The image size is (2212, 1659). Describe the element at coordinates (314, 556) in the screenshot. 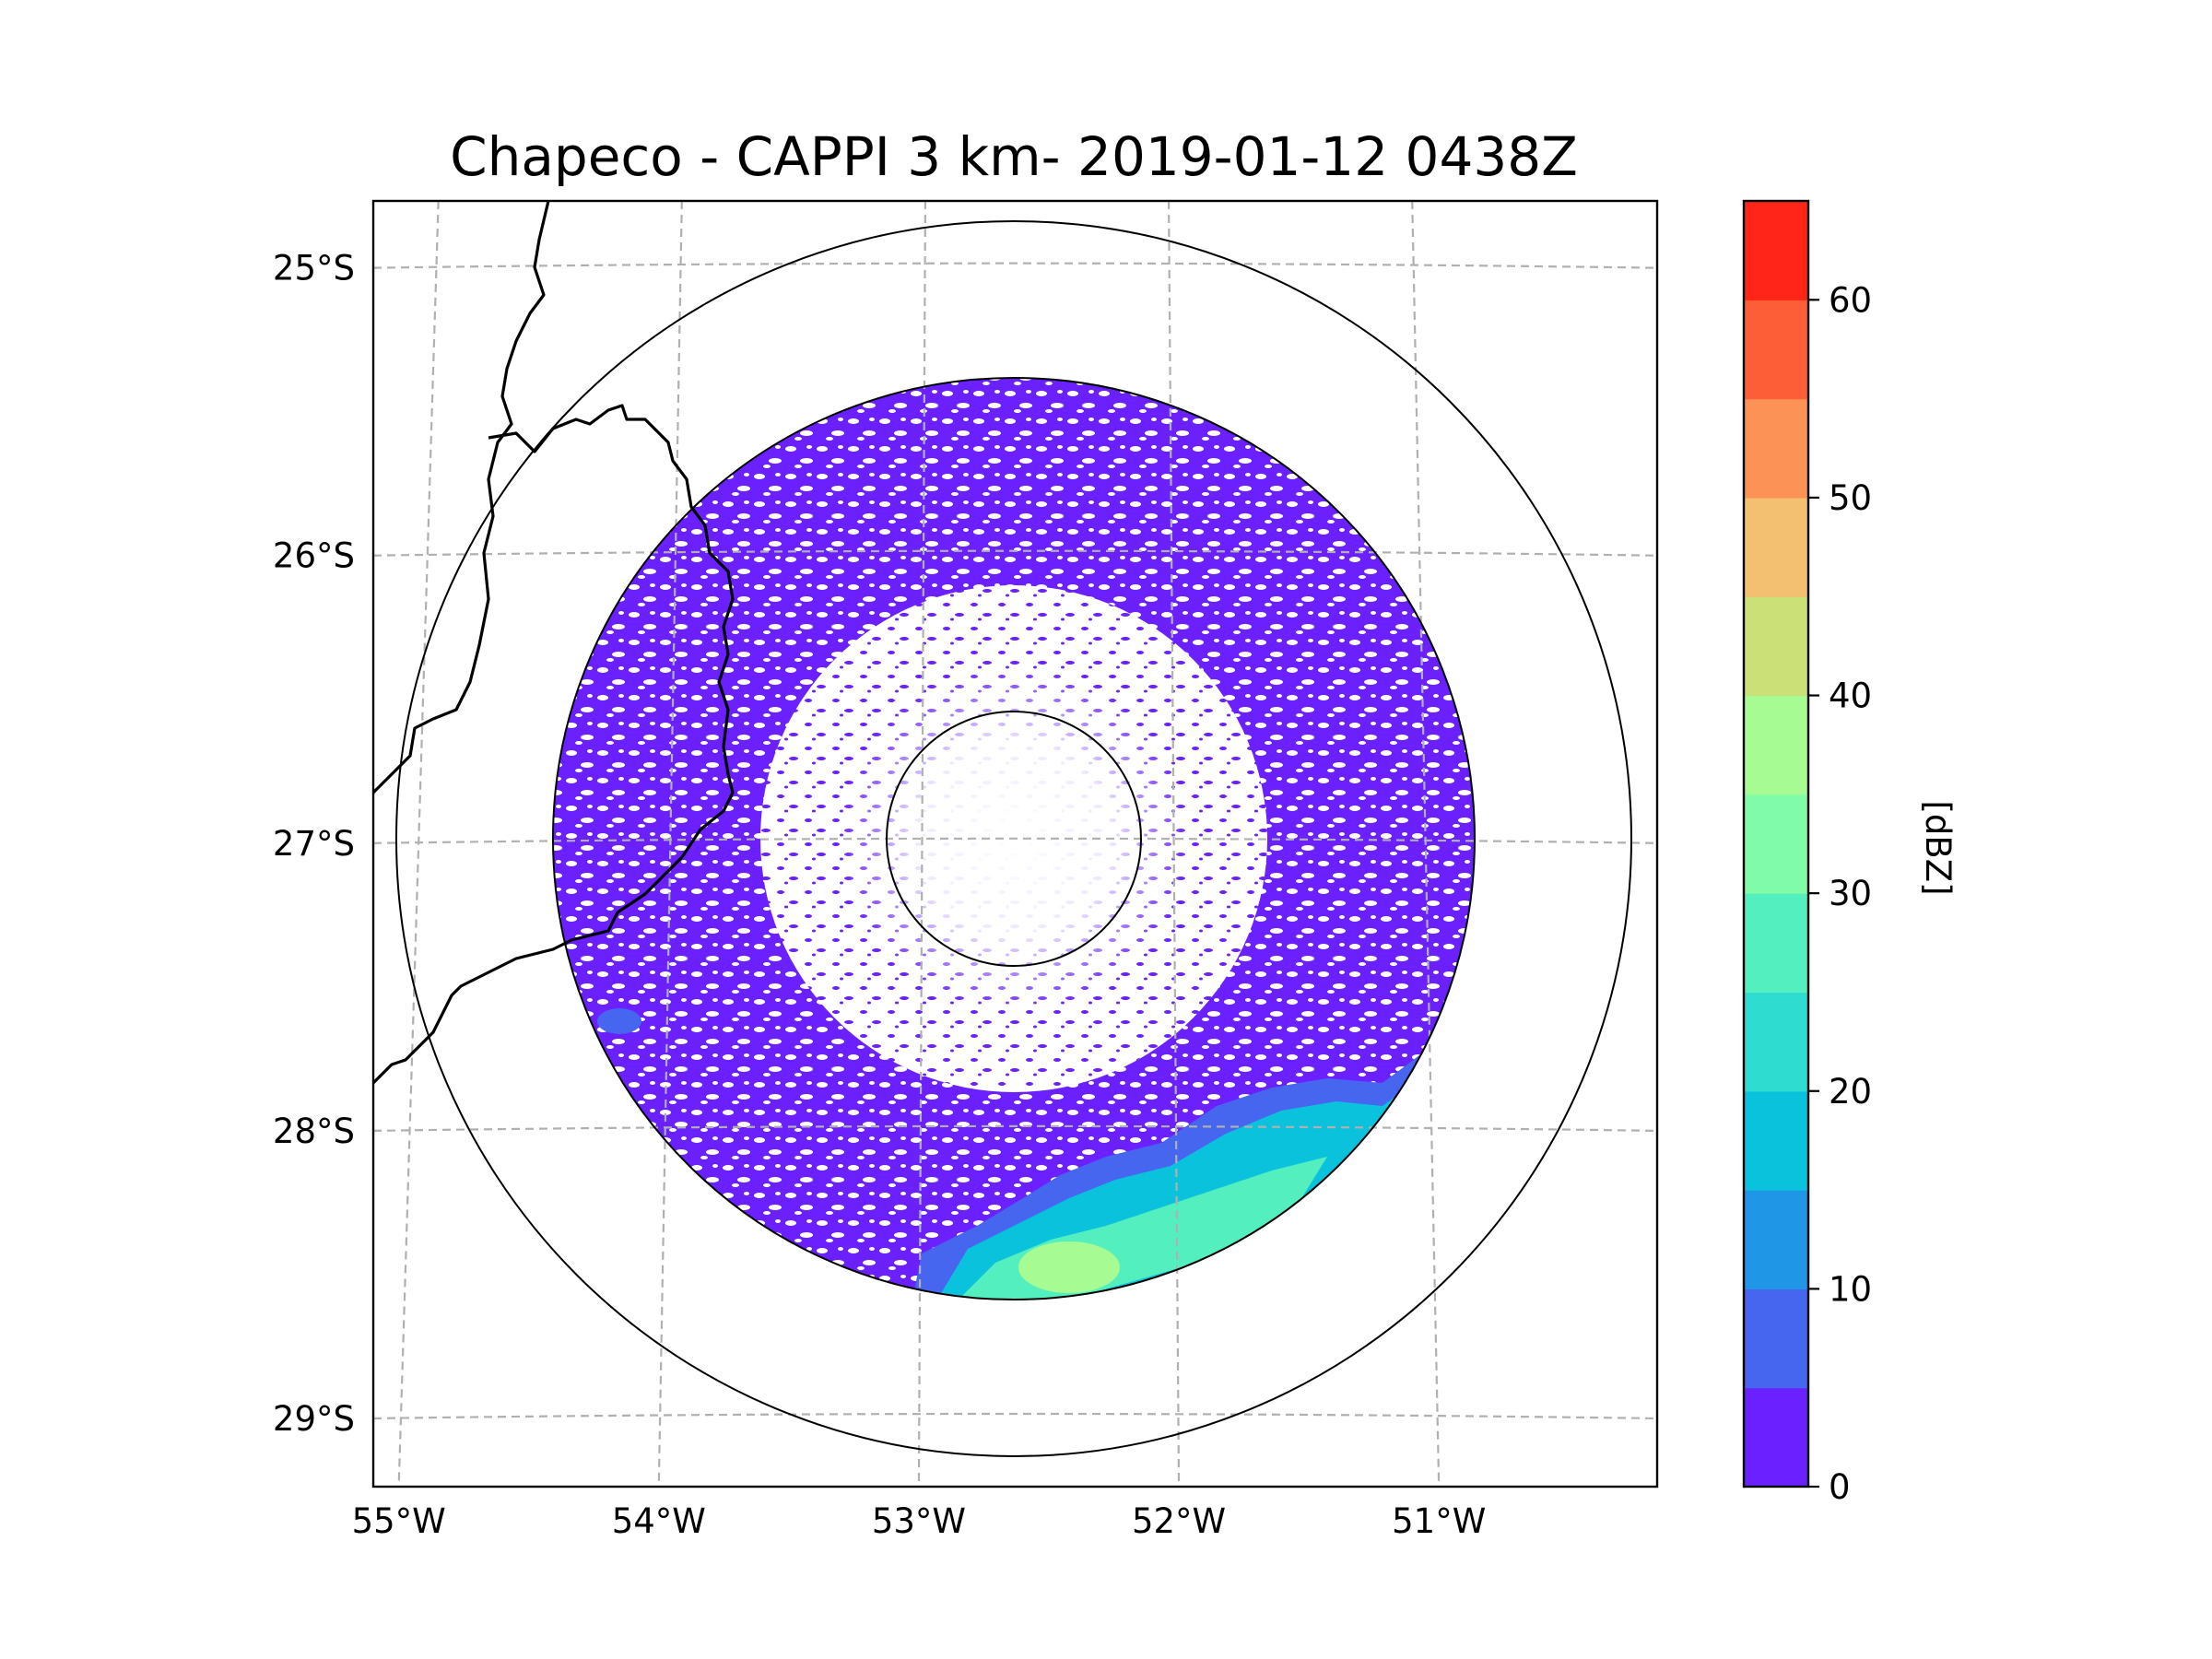

I see `lat-tick-label: 26°S` at that location.